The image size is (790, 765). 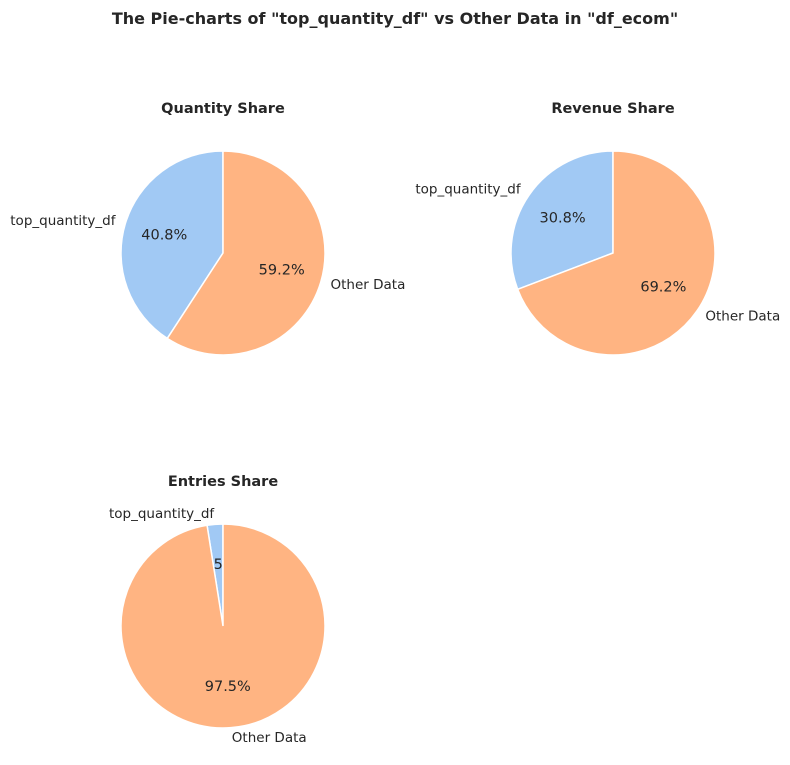 I want to click on slice-percent-label: 69.2%, so click(x=663, y=288).